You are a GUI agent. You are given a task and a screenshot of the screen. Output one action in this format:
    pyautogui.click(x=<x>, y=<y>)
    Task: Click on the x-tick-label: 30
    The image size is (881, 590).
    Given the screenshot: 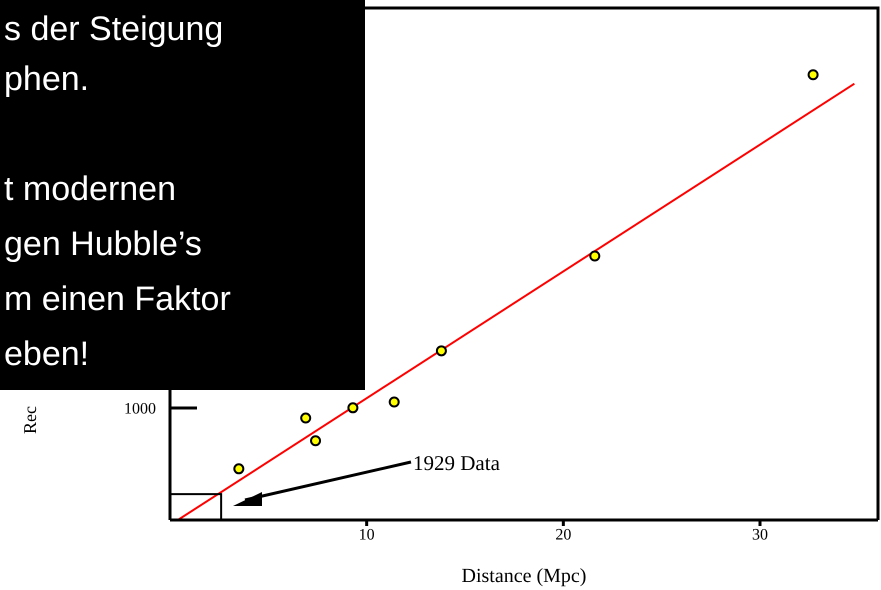 What is the action you would take?
    pyautogui.click(x=760, y=535)
    